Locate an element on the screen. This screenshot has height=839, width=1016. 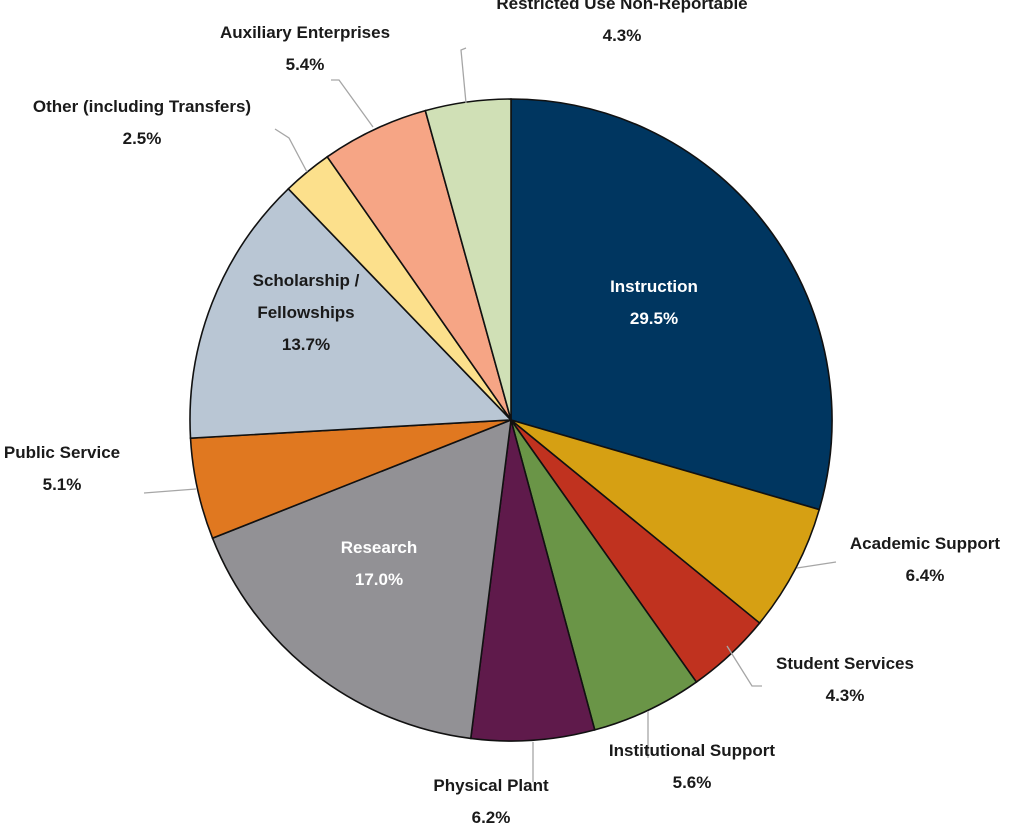
data-label-category-restricted-use-non-reportable-0: Restricted Use Non-Reportable is located at coordinates (621, 6).